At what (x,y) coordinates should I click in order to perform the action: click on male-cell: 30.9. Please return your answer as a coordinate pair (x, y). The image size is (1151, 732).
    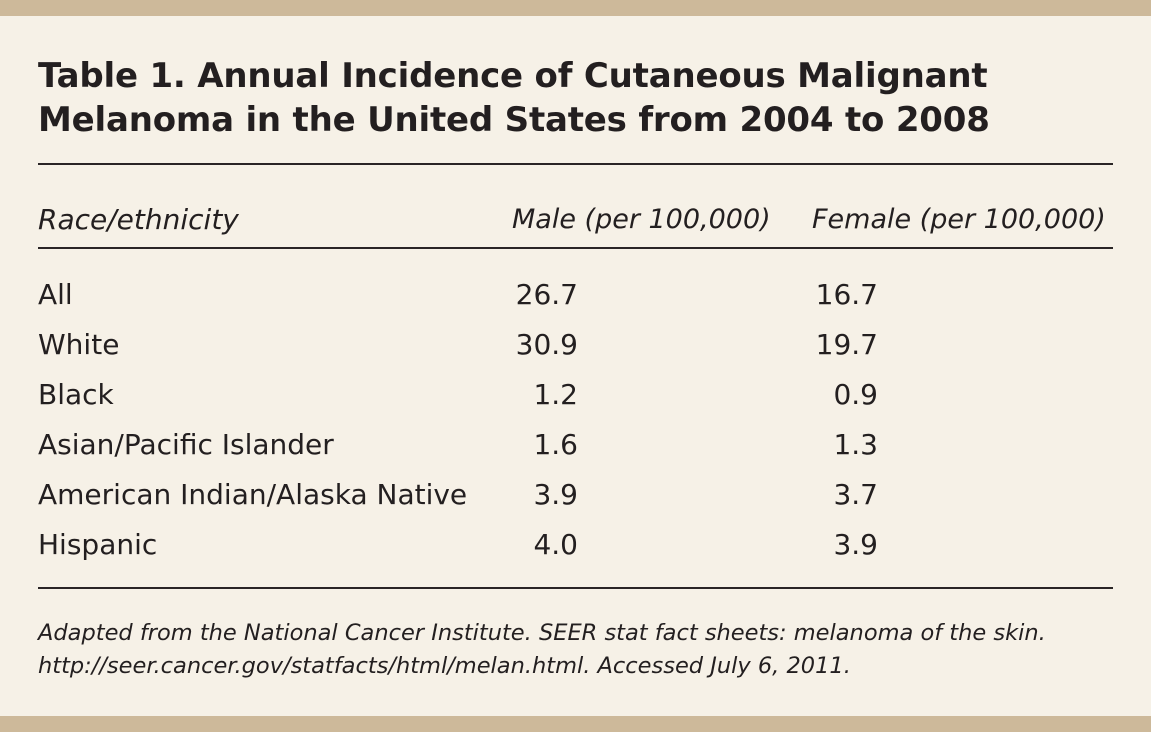
    Looking at the image, I should click on (546, 344).